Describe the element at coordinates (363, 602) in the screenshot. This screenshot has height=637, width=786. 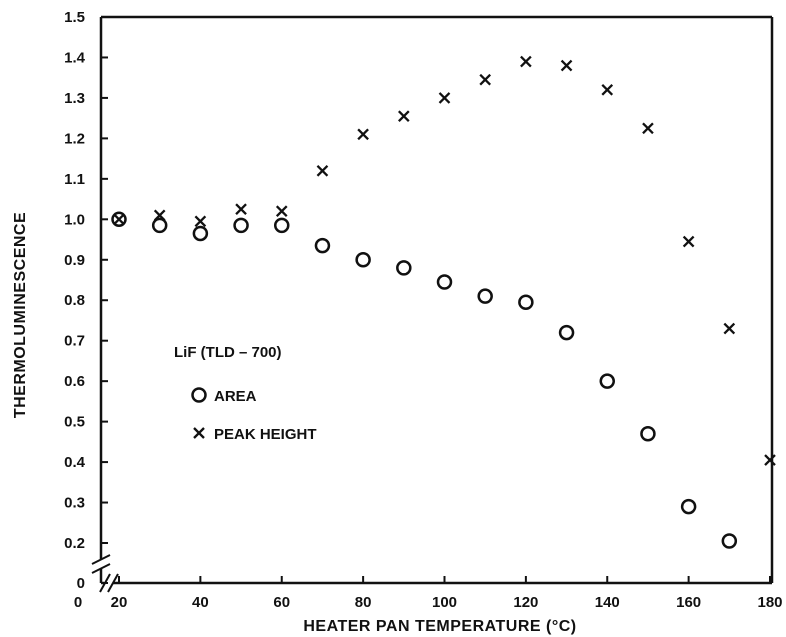
I see `x-tick-label: 80` at that location.